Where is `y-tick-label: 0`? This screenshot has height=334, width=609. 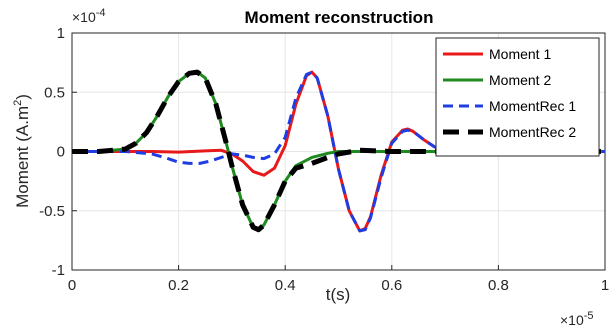
y-tick-label: 0 is located at coordinates (61, 152).